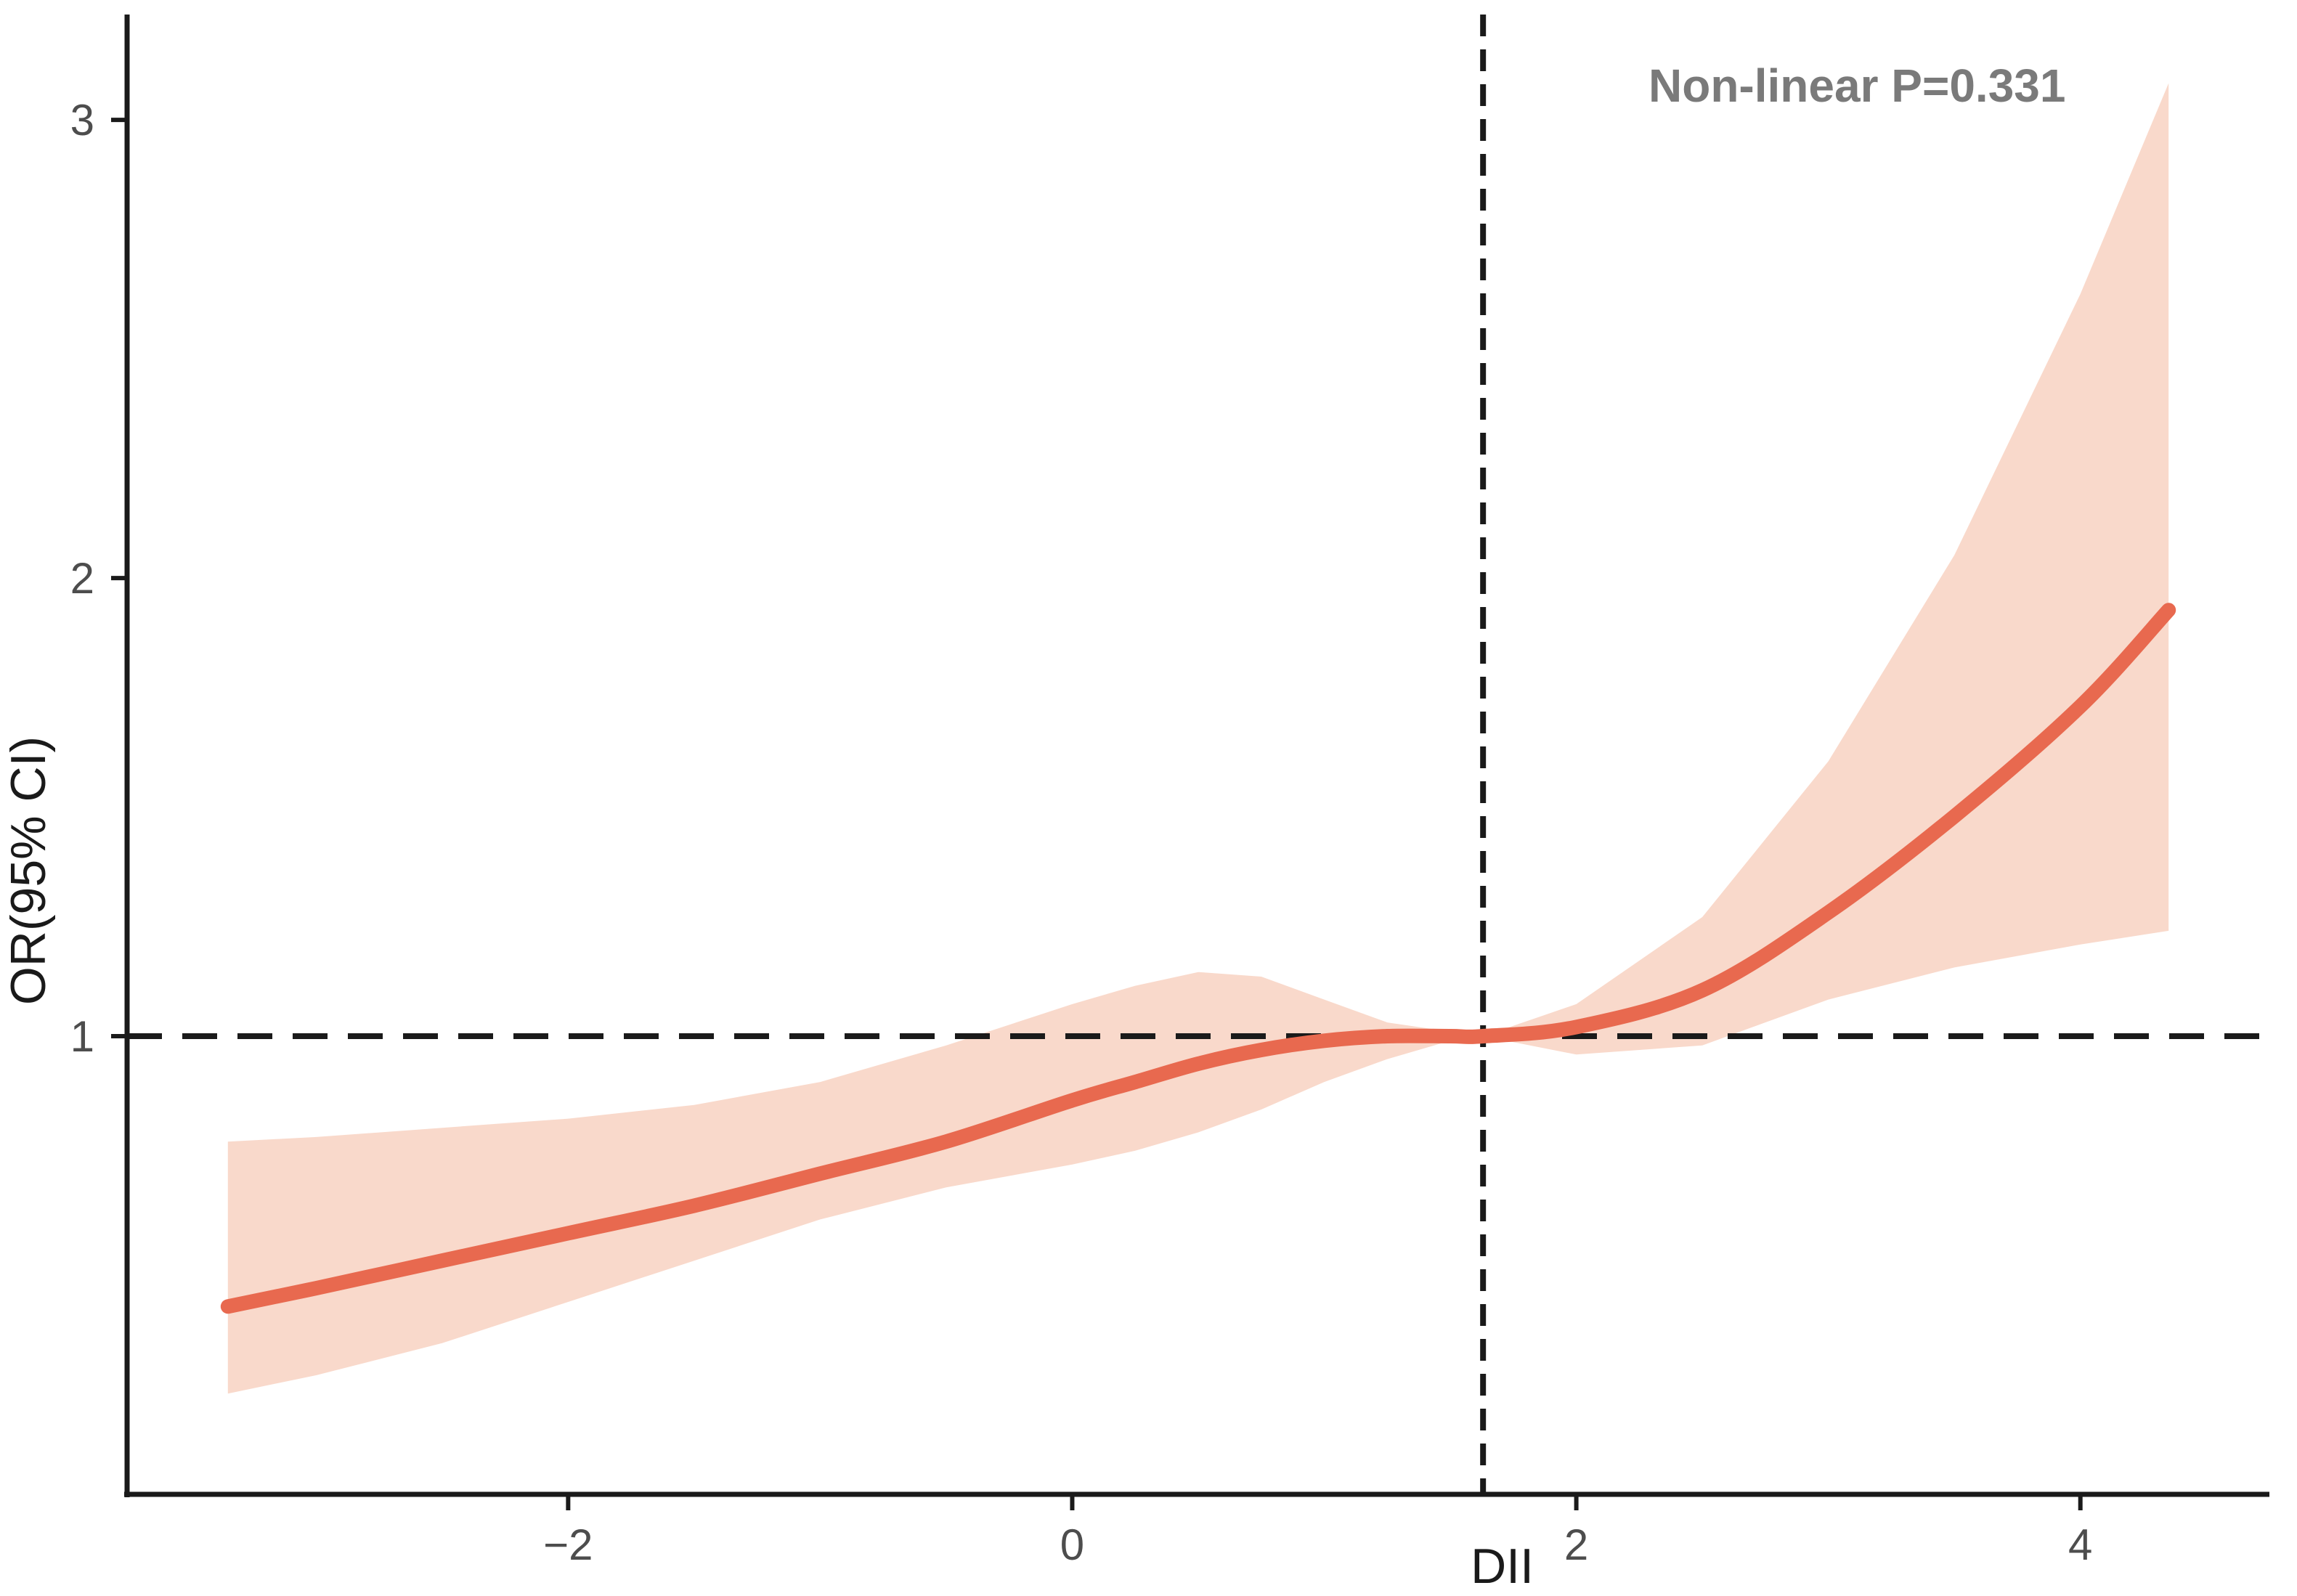  What do you see at coordinates (82, 120) in the screenshot?
I see `y-tick-label: 3` at bounding box center [82, 120].